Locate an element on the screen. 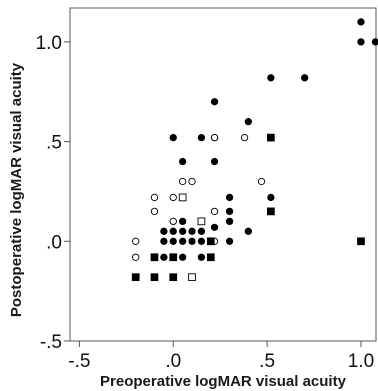 This screenshot has height=391, width=378. y-axis-ticks: -.5 .0 .5 1.0 is located at coordinates (53, 193).